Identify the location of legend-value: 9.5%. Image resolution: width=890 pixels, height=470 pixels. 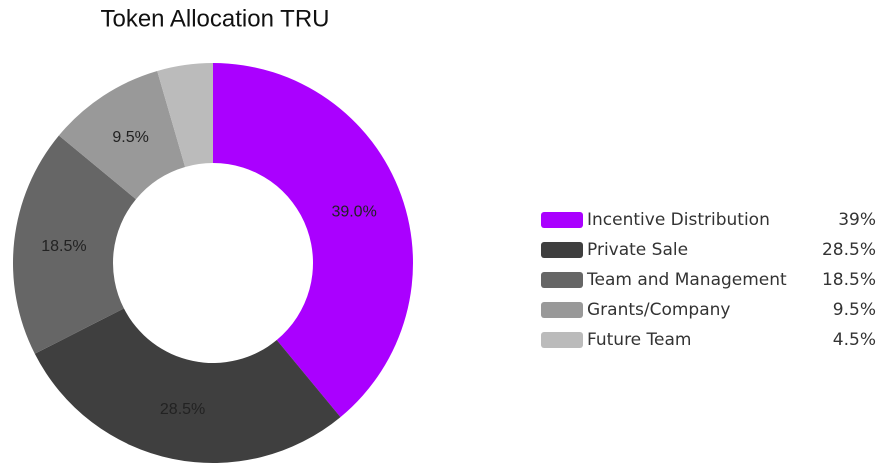
(854, 310).